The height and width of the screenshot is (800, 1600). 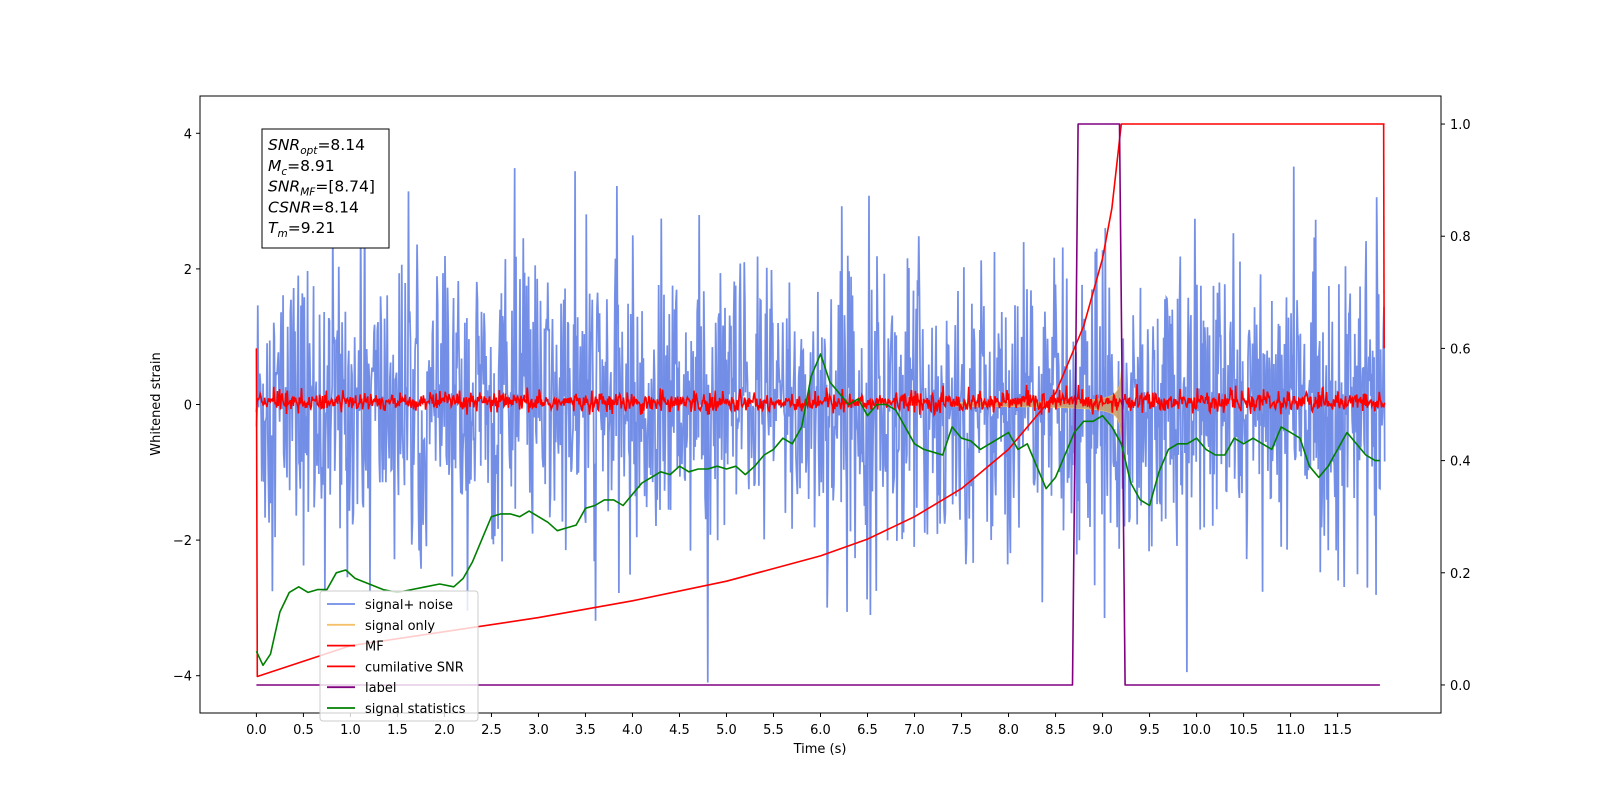 What do you see at coordinates (444, 730) in the screenshot?
I see `x-tick-label: 2.0` at bounding box center [444, 730].